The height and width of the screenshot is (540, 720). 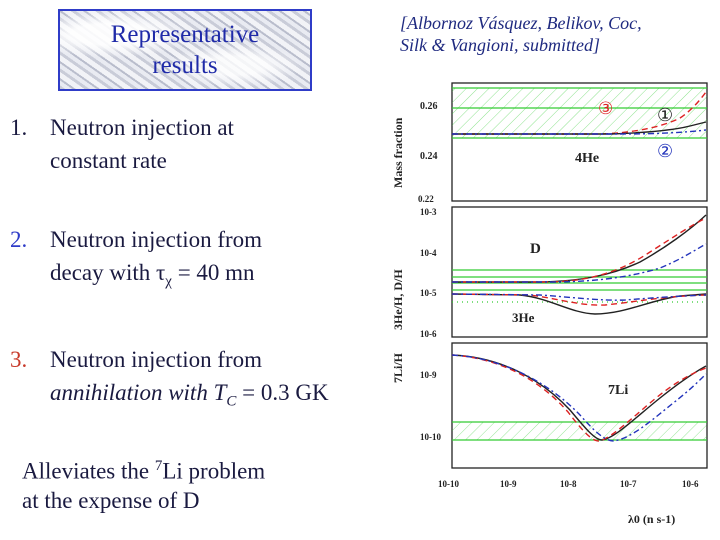 I want to click on slide-title: Representative results, so click(x=185, y=50).